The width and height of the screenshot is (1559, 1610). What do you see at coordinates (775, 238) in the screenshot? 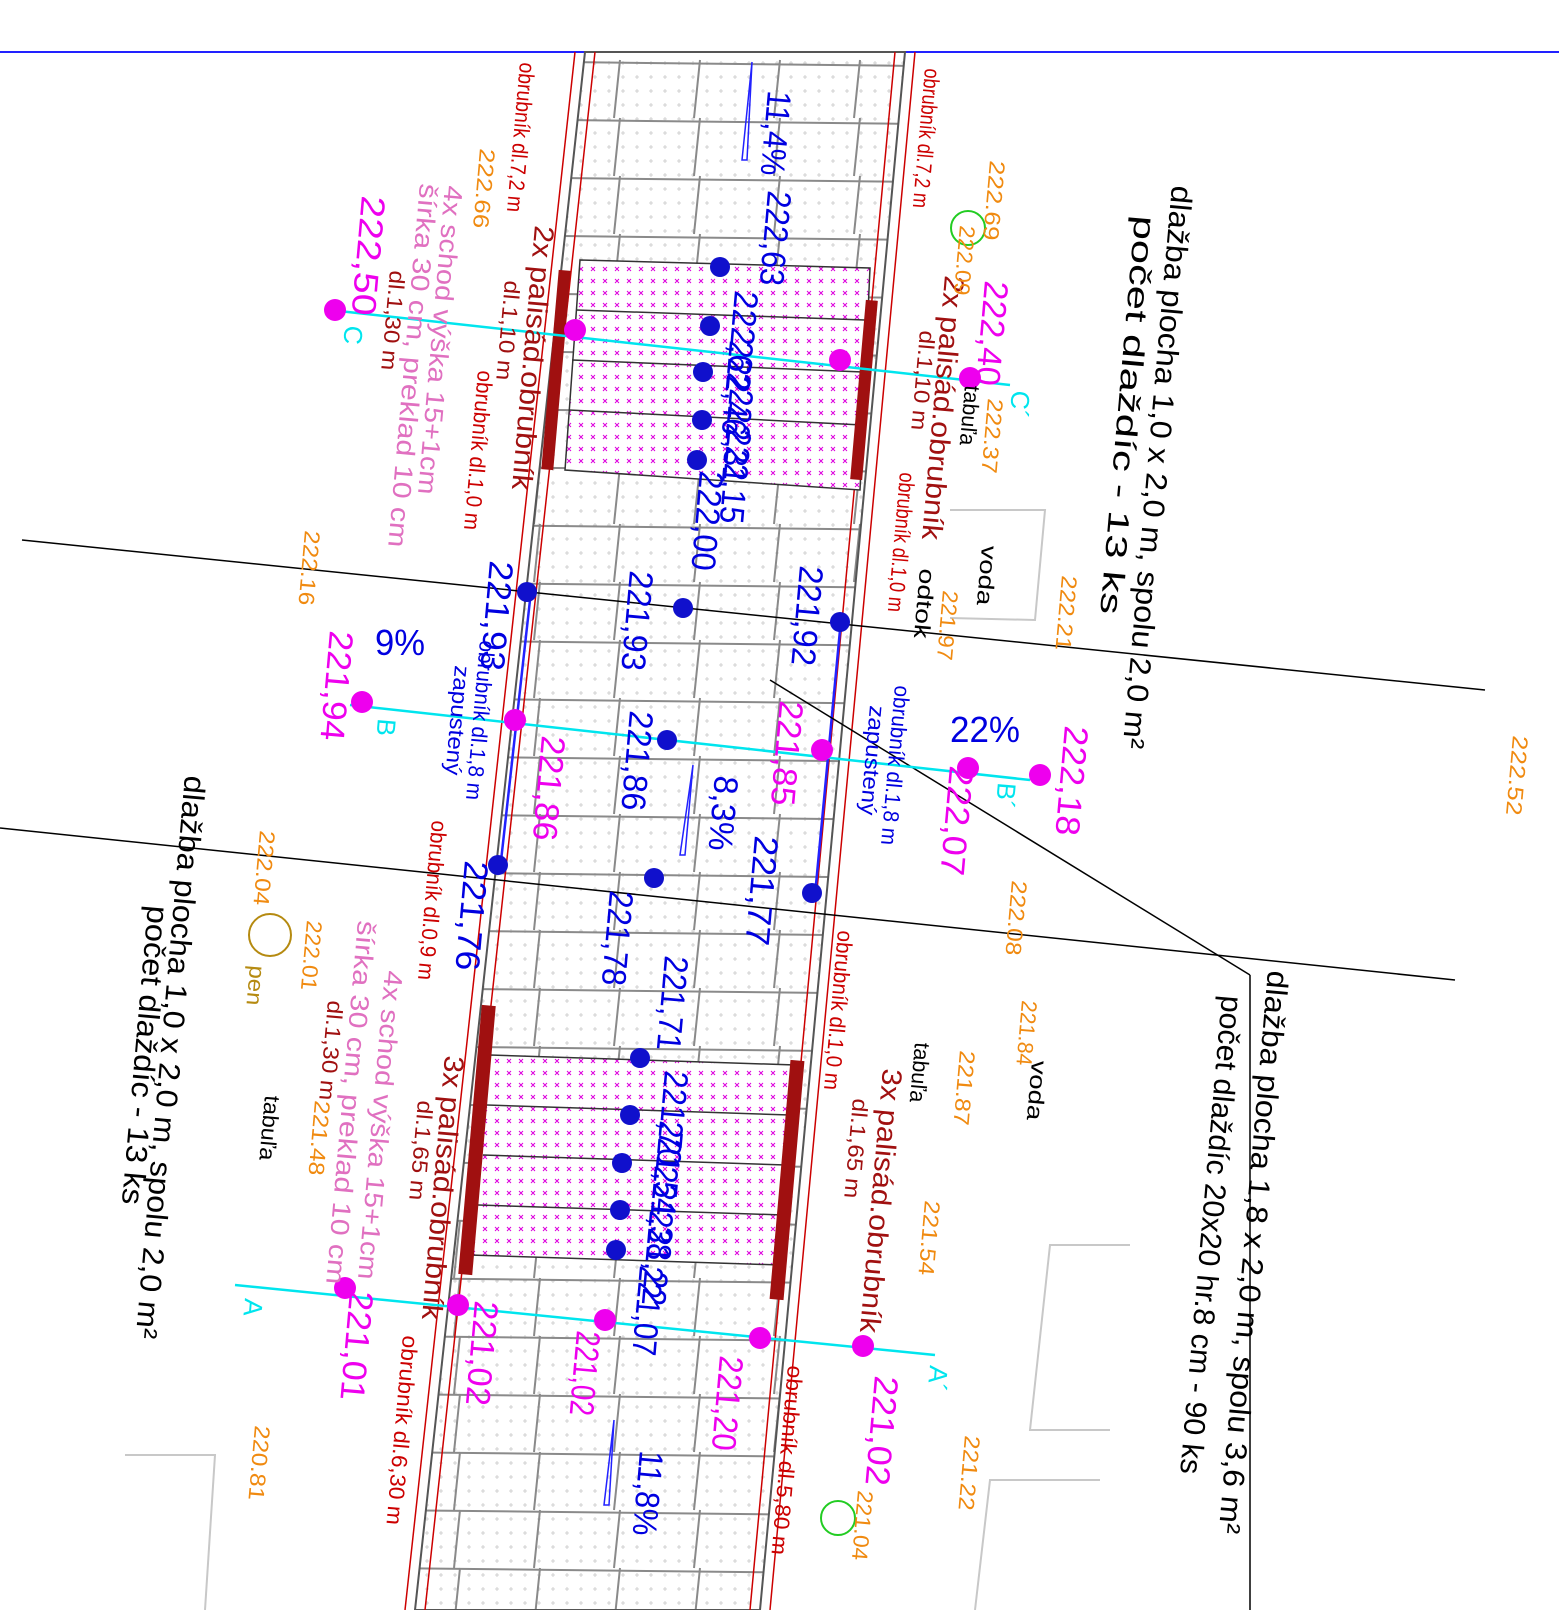
I see `spot-elevation: 222,63` at bounding box center [775, 238].